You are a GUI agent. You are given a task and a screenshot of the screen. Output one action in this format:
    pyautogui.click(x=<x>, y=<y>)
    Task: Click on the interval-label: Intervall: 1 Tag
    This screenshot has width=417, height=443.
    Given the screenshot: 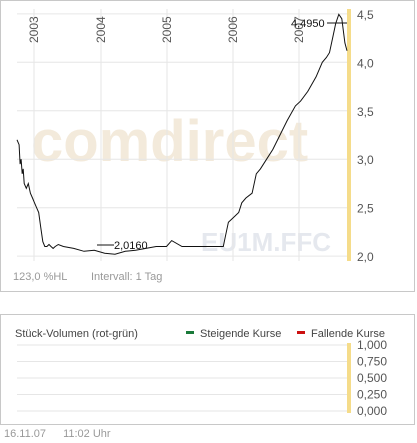 What is the action you would take?
    pyautogui.click(x=126, y=277)
    